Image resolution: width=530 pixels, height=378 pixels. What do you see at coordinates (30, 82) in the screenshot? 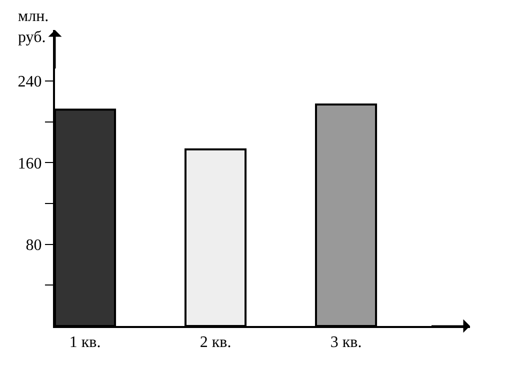
I see `y-tick-label: 240` at bounding box center [30, 82].